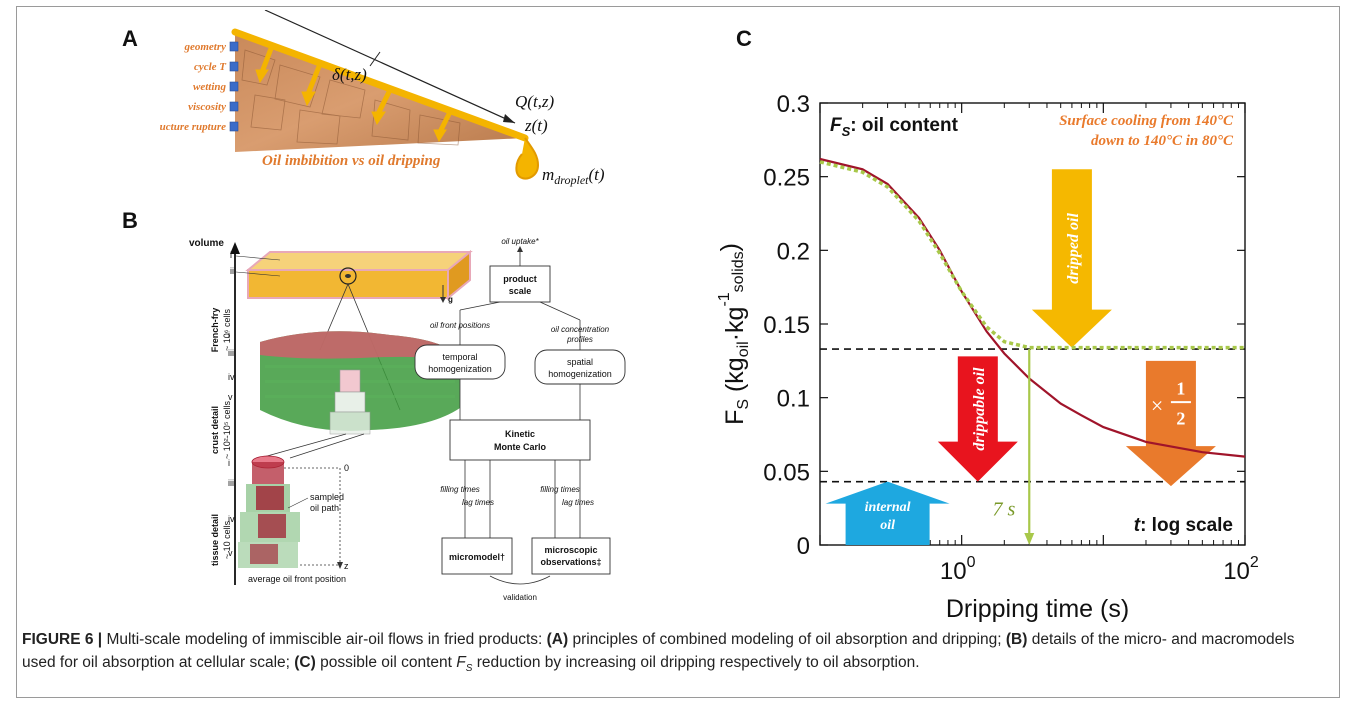  I want to click on sampled-path-label-2: oil path, so click(324, 508).